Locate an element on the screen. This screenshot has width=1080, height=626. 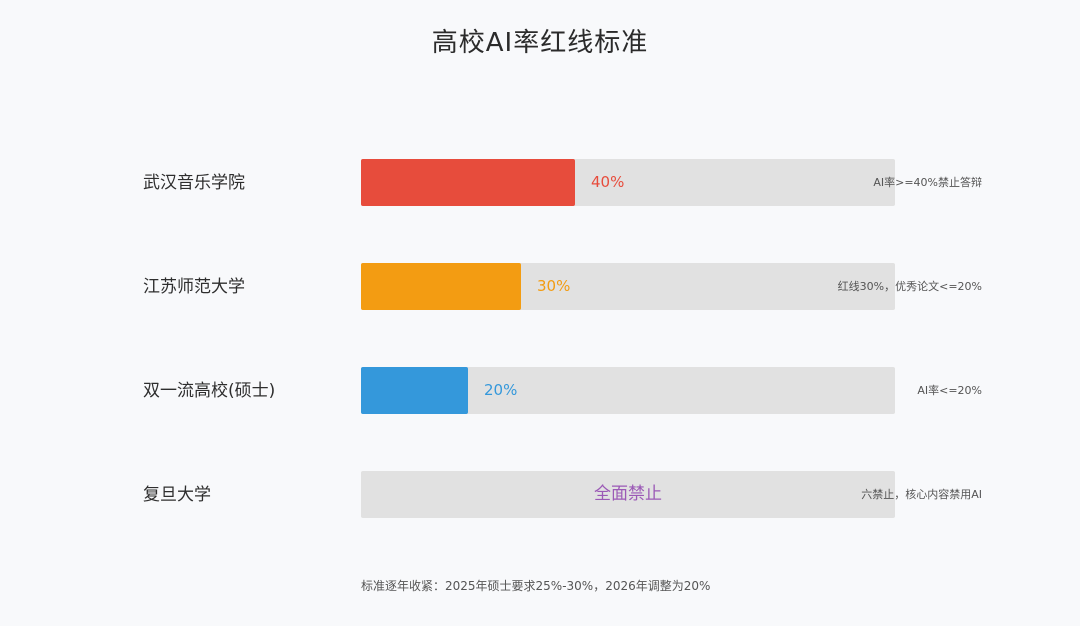
note-fudan: 六禁止，核心内容禁用AI is located at coordinates (921, 494).